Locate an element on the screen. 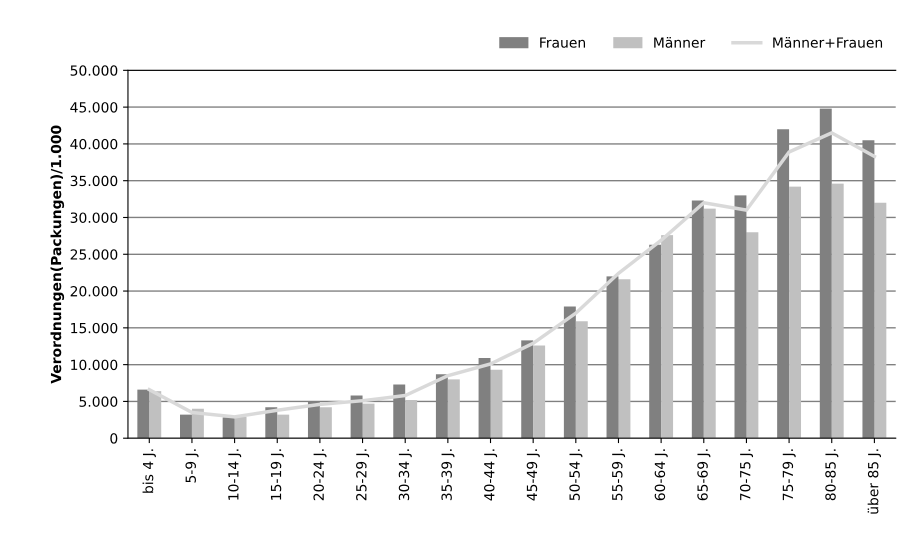  x-tick-label: 50-54 J. is located at coordinates (575, 474).